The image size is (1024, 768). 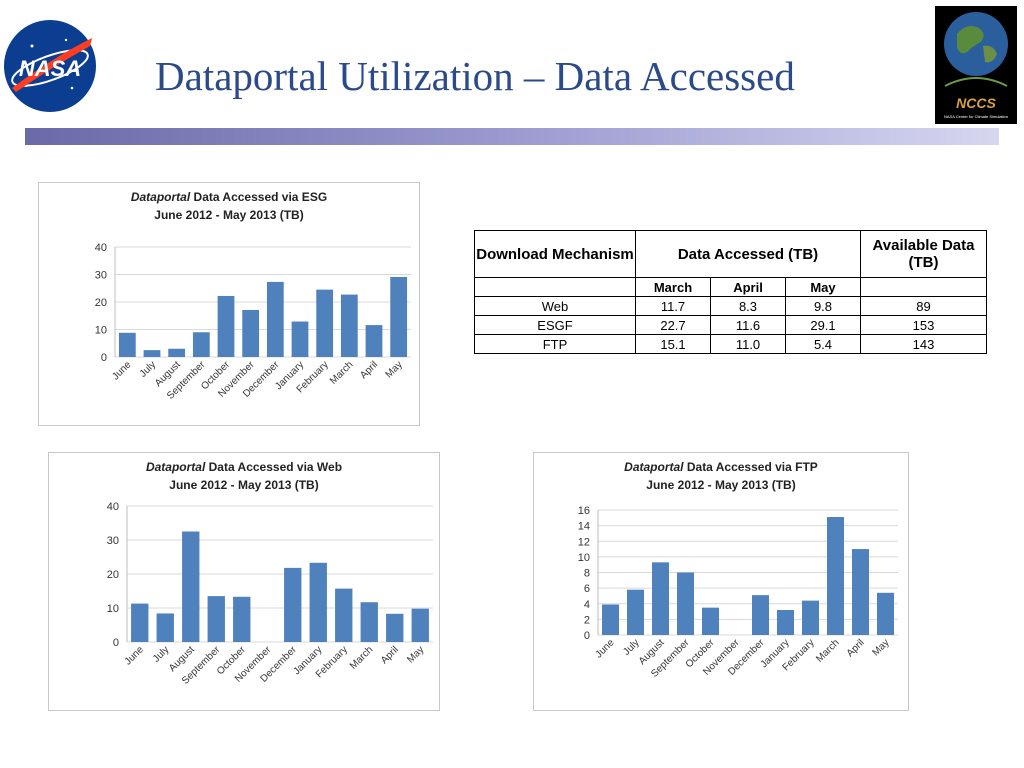 I want to click on row-april: 8.3, so click(x=748, y=306).